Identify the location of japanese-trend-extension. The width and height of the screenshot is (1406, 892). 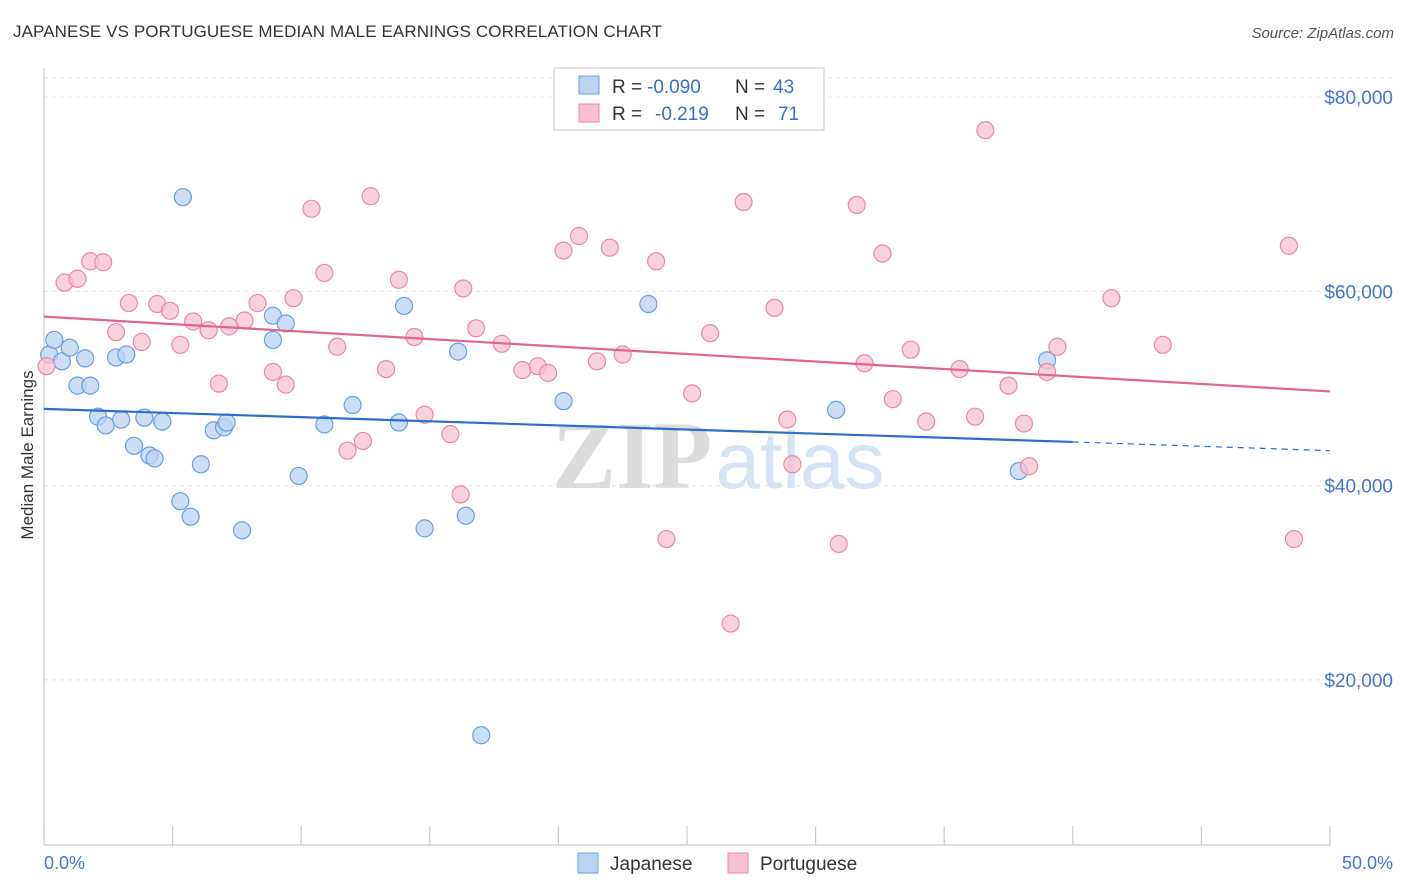
(1201, 446).